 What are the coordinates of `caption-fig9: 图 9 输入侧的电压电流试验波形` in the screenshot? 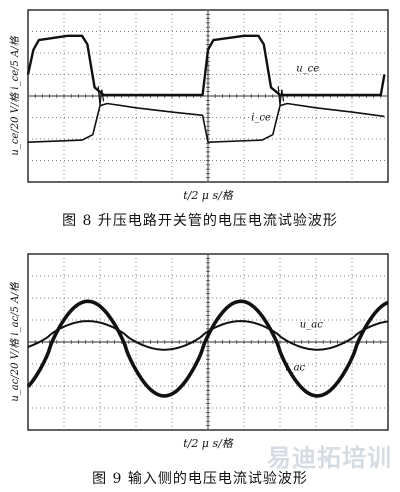 It's located at (200, 479).